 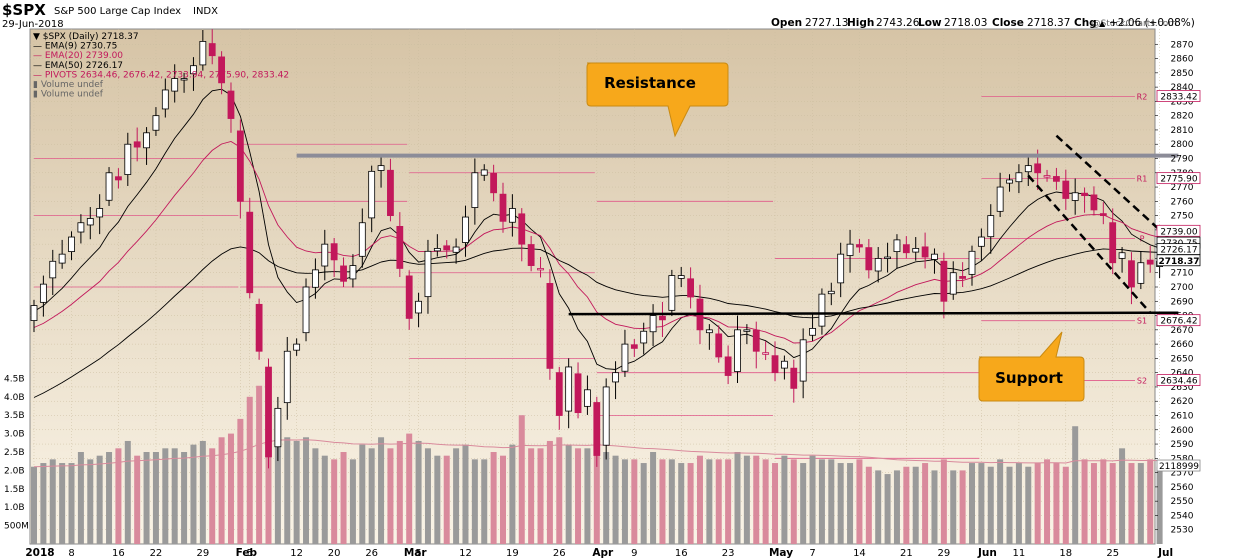 What do you see at coordinates (1142, 239) in the screenshot?
I see `pivot-label-p: P` at bounding box center [1142, 239].